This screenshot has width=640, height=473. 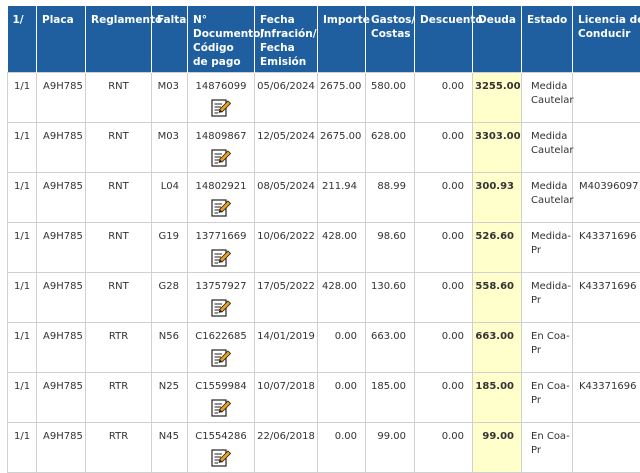 I want to click on cell-documento: C1554286, so click(x=221, y=448).